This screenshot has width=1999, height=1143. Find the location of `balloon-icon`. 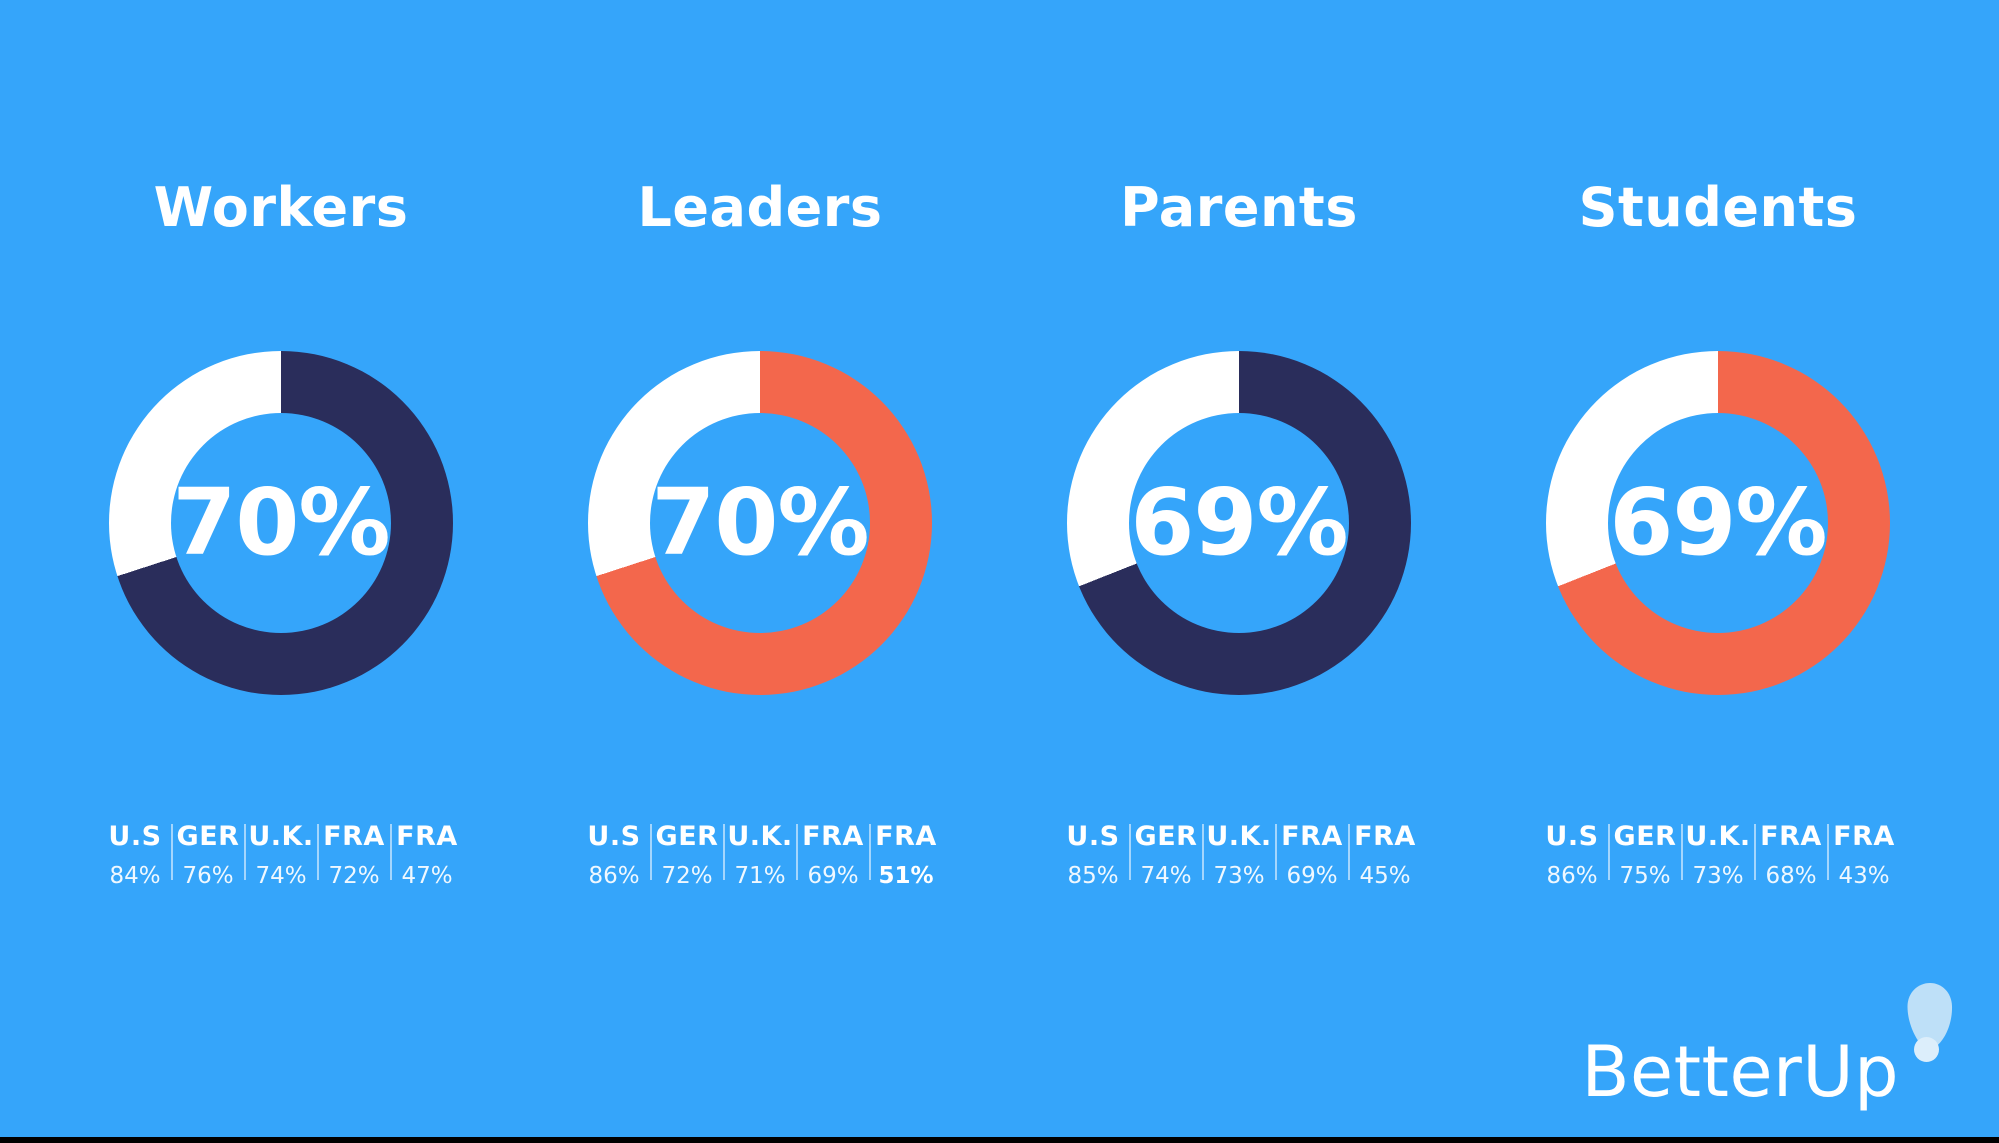

balloon-icon is located at coordinates (1930, 1022).